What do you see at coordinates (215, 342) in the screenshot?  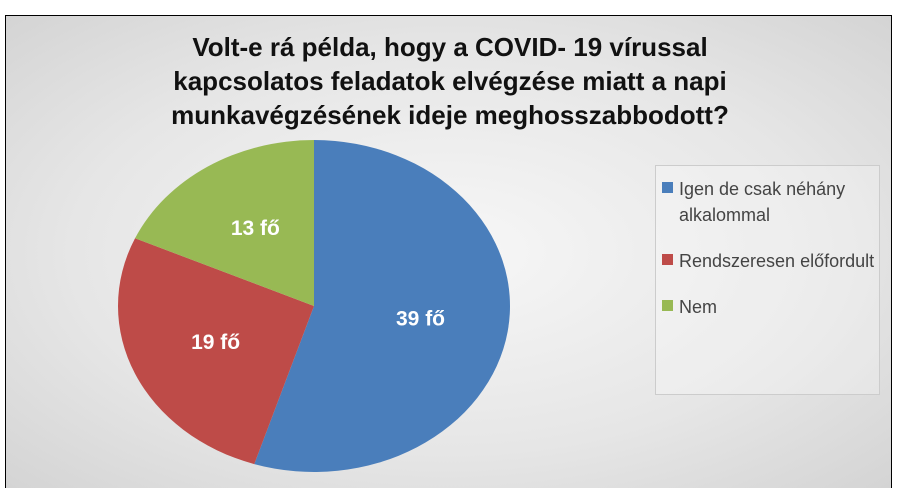 I see `data-label: 19 fő` at bounding box center [215, 342].